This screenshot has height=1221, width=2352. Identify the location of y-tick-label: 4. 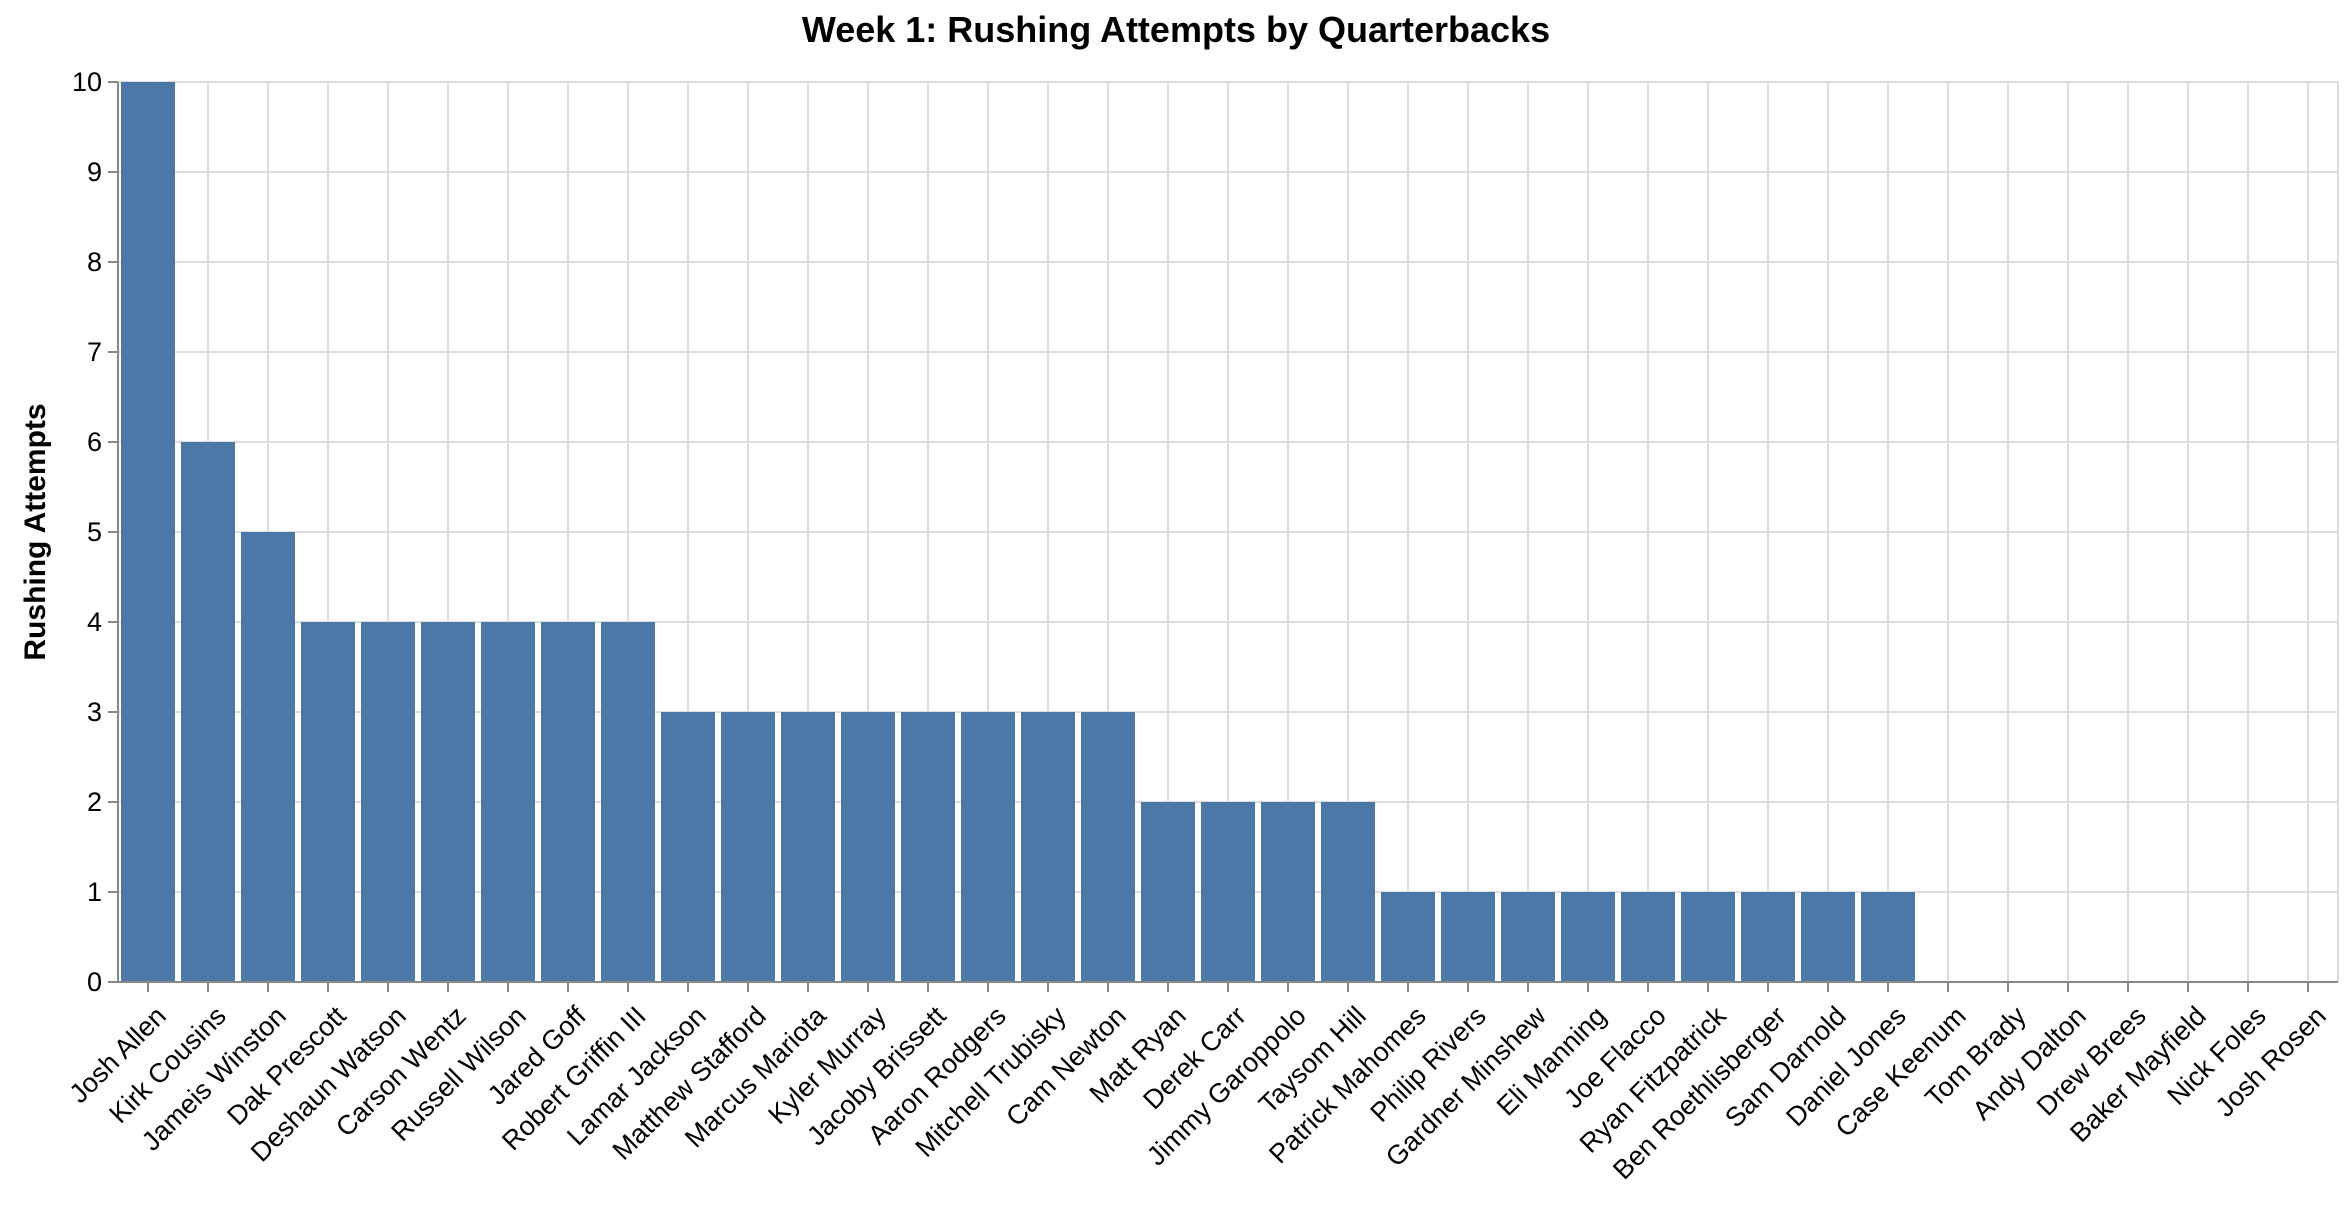
(94, 622).